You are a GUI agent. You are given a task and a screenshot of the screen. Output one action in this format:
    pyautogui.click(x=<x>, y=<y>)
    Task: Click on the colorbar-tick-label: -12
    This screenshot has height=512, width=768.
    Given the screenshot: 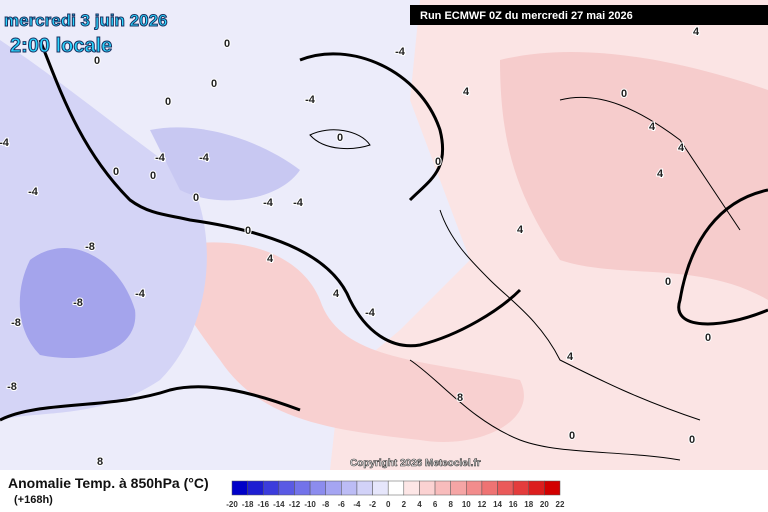 What is the action you would take?
    pyautogui.click(x=295, y=504)
    